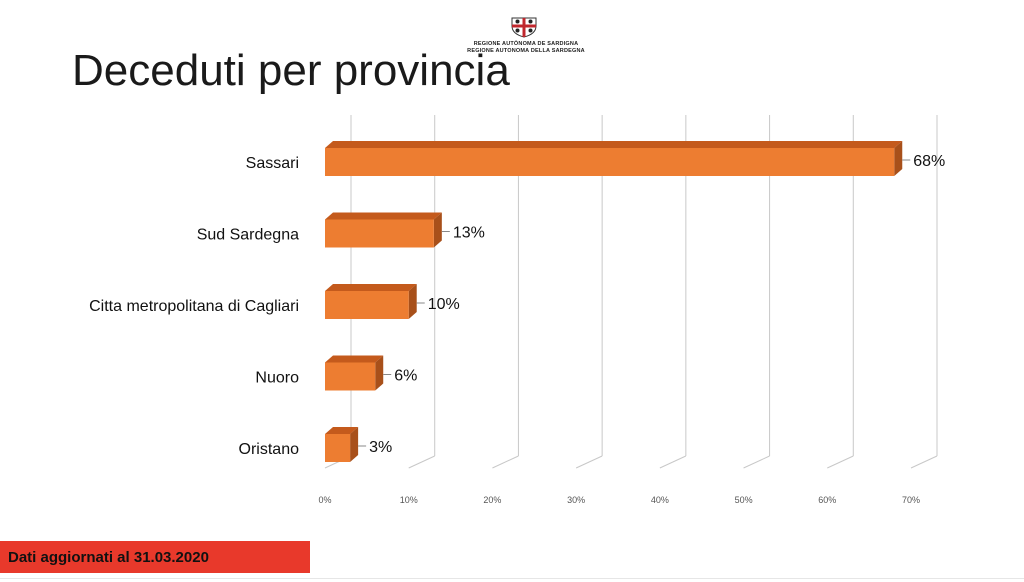  Describe the element at coordinates (383, 230) in the screenshot. I see `bar-sud-sardegna` at that location.